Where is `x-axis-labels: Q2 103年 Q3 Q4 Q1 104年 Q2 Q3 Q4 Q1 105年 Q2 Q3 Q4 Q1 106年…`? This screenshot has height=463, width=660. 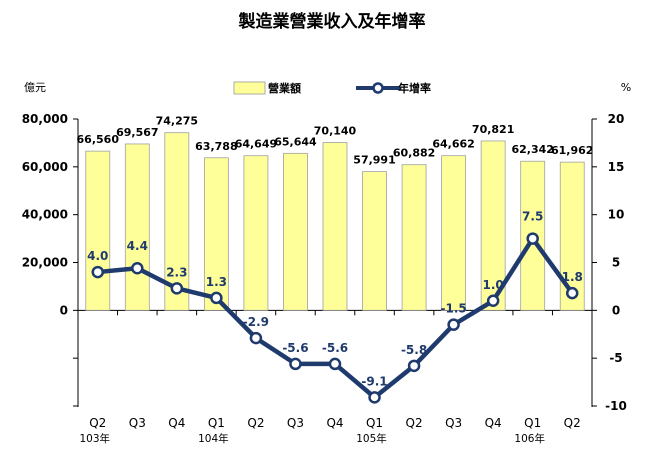 x-axis-labels: Q2 103年 Q3 Q4 Q1 104年 Q2 Q3 Q4 Q1 105年 Q2 Q3 Q4 Q1 106年… is located at coordinates (329, 430).